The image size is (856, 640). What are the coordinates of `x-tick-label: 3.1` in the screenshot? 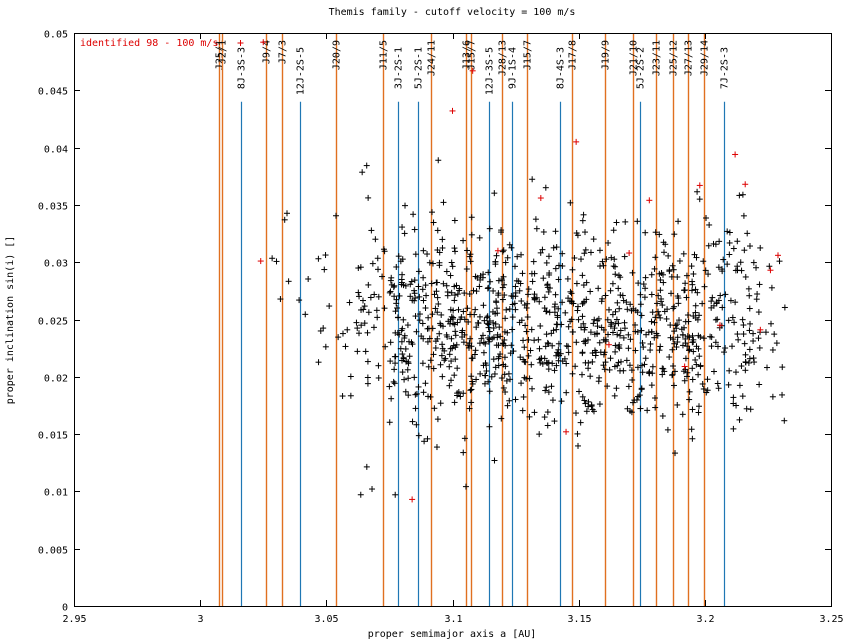 It's located at (453, 619).